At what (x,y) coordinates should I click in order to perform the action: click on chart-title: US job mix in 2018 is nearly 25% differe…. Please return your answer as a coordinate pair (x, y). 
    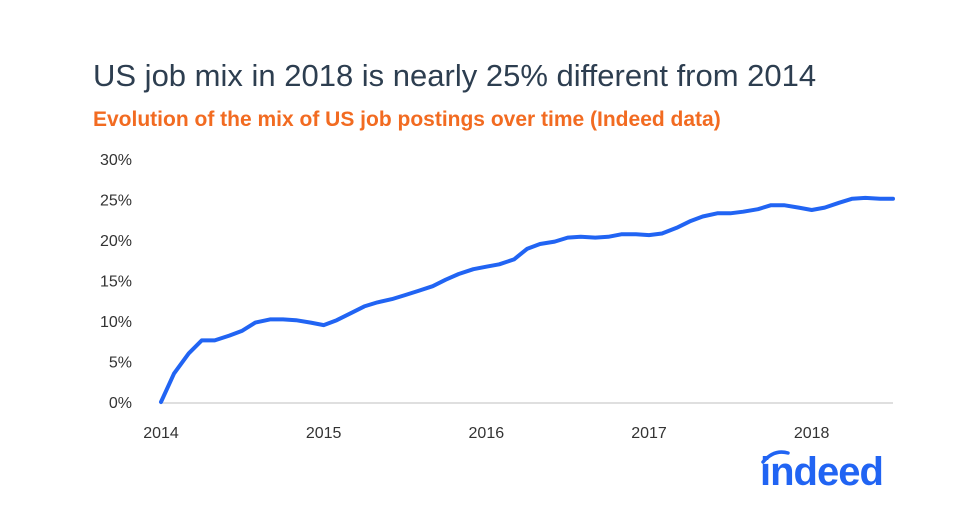
    Looking at the image, I should click on (455, 75).